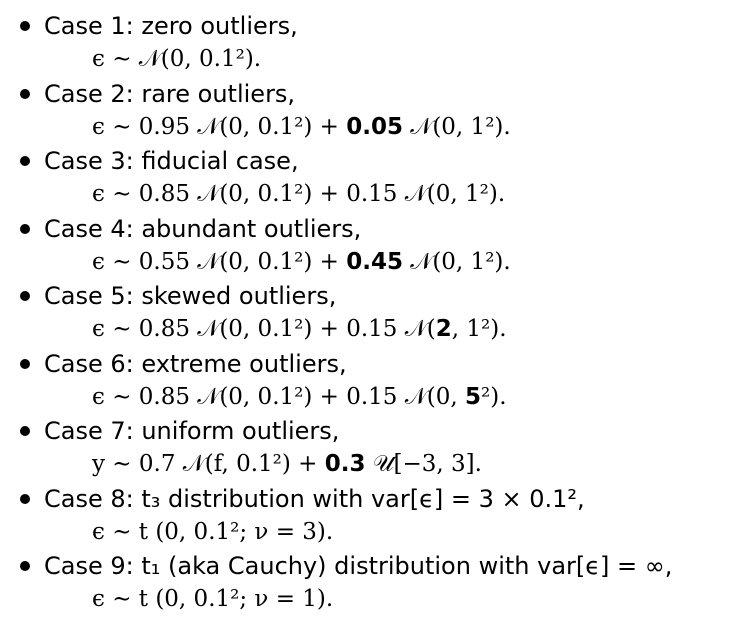 The width and height of the screenshot is (729, 625). I want to click on formula-emphasis: 2, so click(443, 329).